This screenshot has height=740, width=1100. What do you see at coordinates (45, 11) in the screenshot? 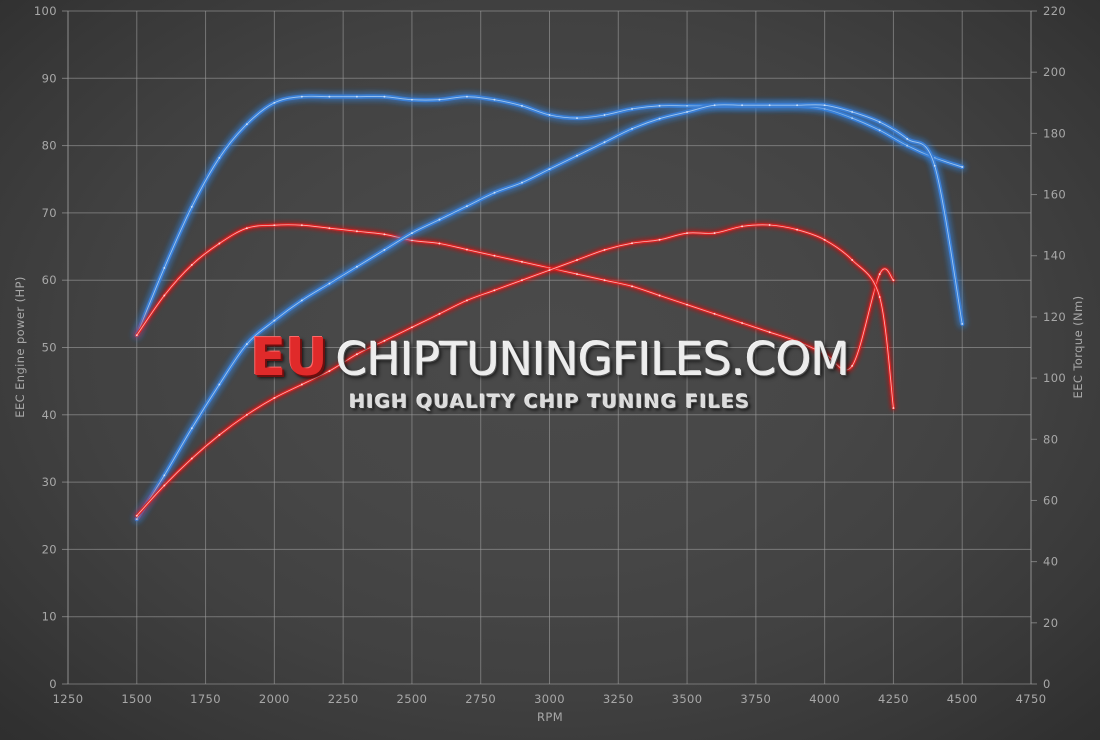
I see `y-tick-label: 100` at bounding box center [45, 11].